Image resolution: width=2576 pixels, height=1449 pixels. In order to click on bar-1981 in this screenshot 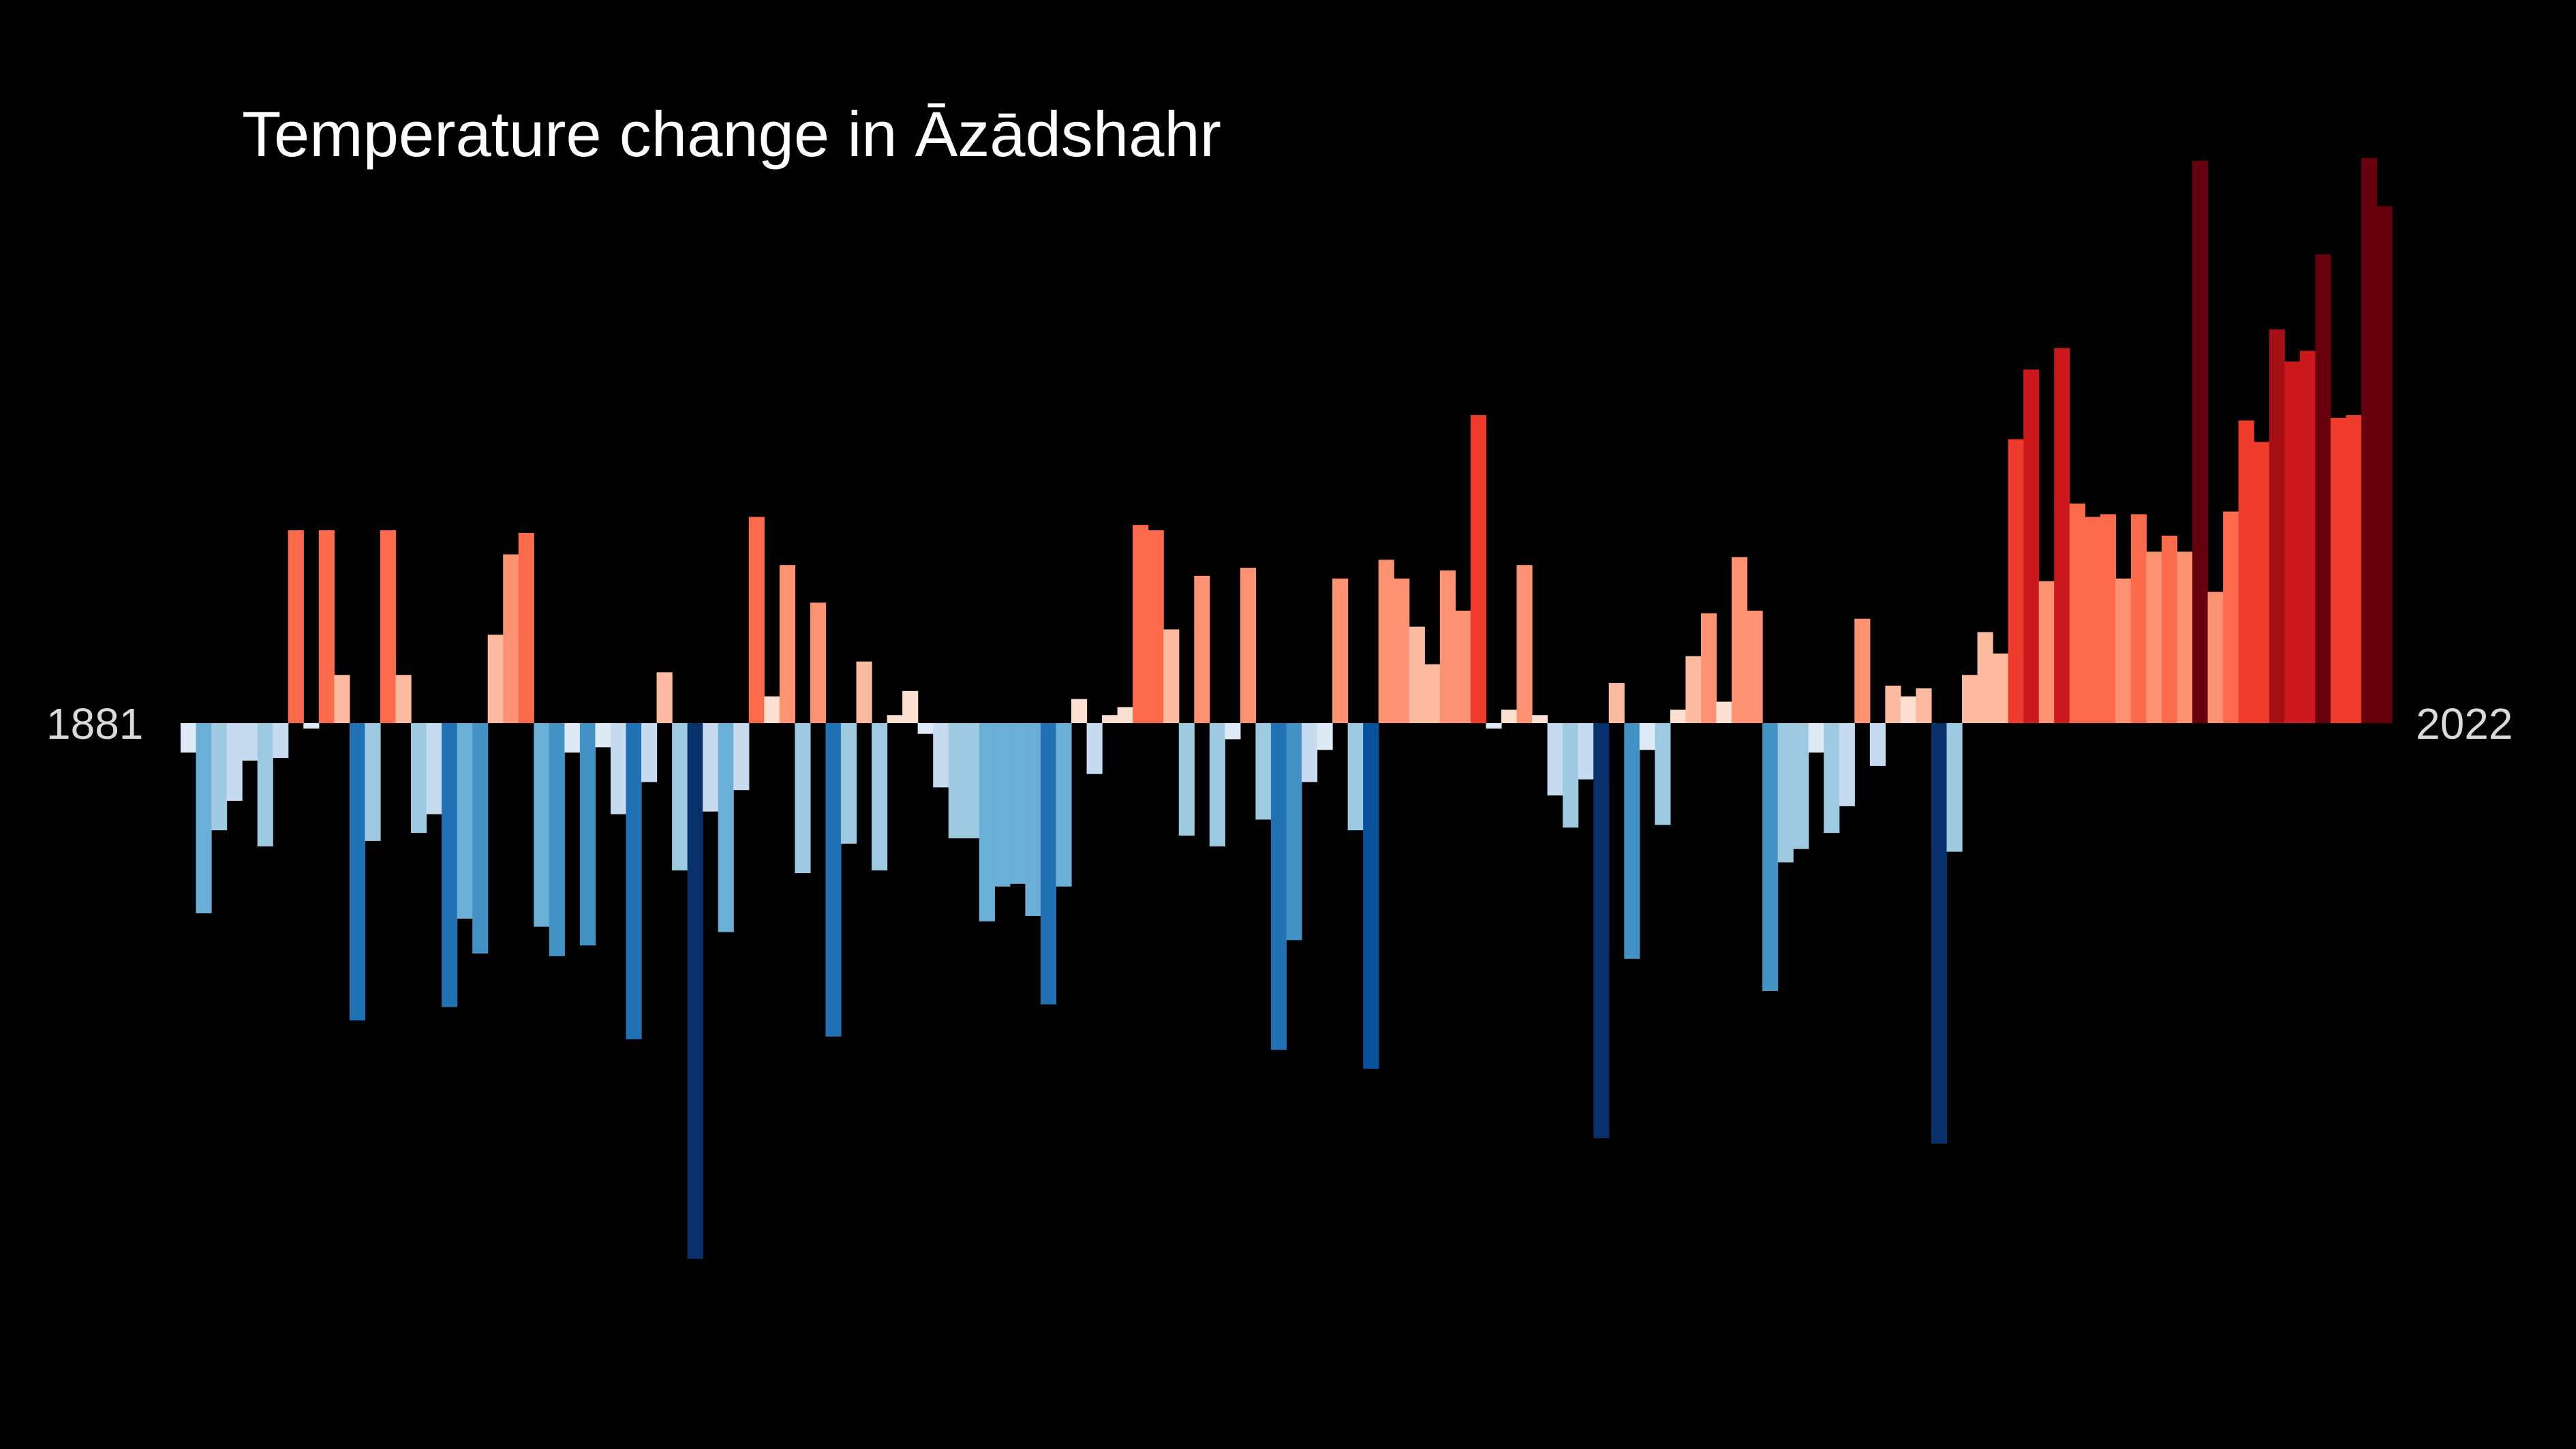, I will do `click(1724, 712)`.